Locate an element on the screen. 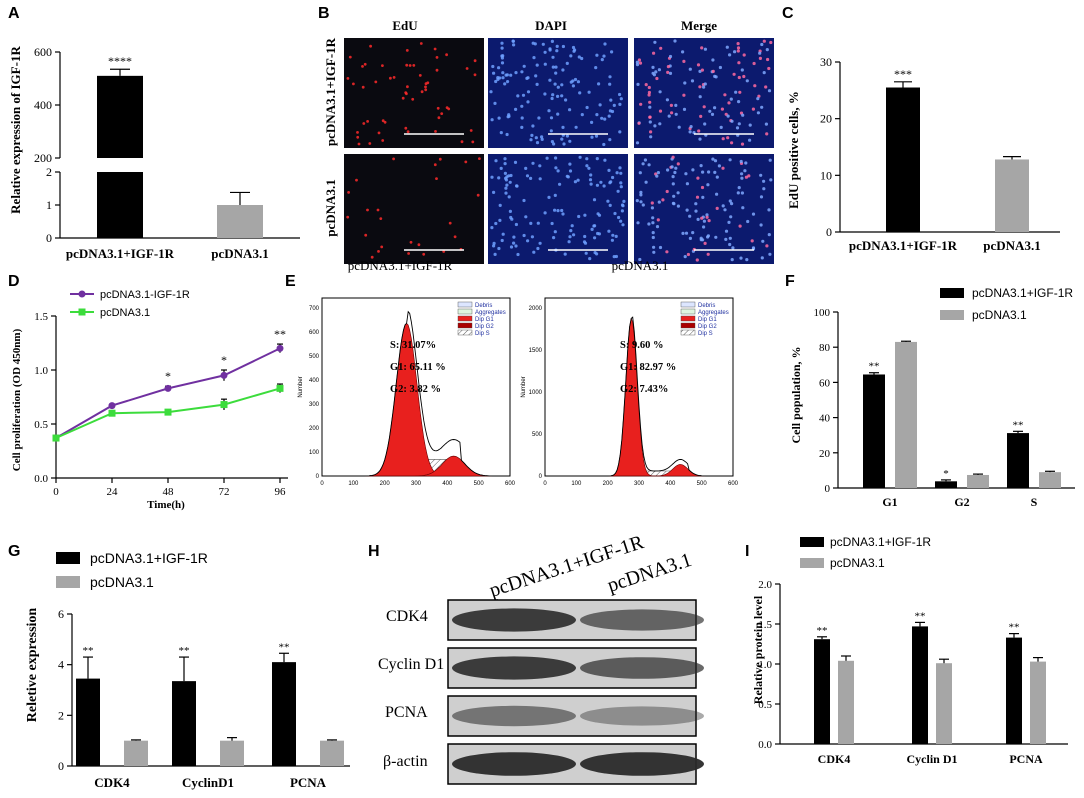 The image size is (1084, 798). panel-e-0-xtick-5: 500 is located at coordinates (479, 484).